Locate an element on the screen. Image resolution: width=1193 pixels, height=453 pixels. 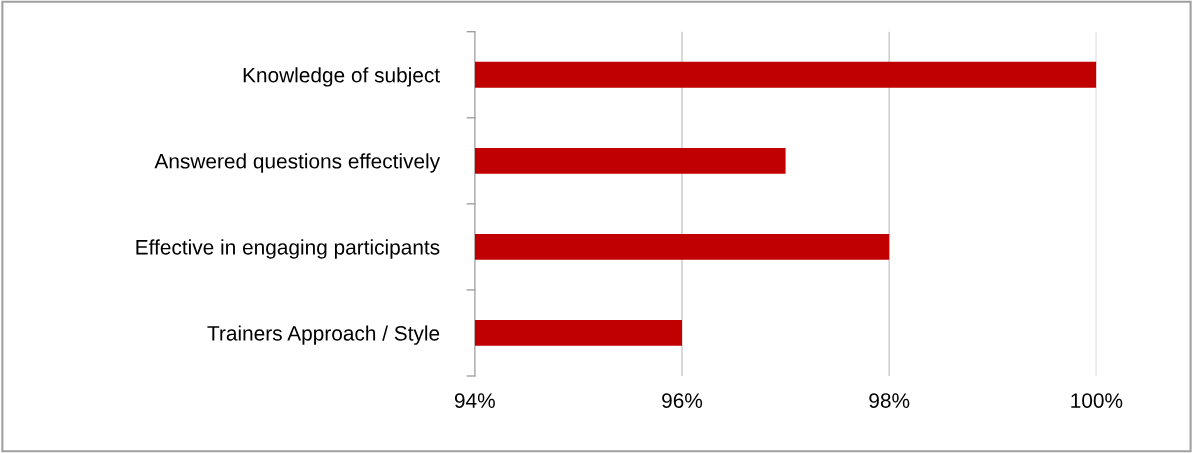
y-tick-label: Trainers Approach / Style is located at coordinates (323, 335).